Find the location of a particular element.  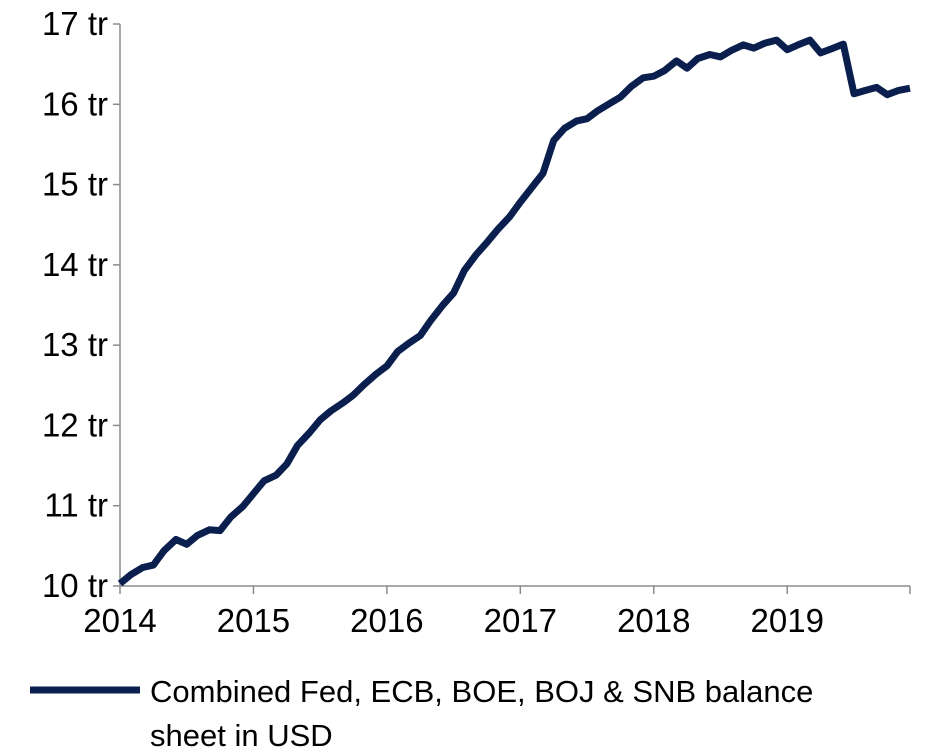

x-tick-label: 2017 is located at coordinates (520, 620).